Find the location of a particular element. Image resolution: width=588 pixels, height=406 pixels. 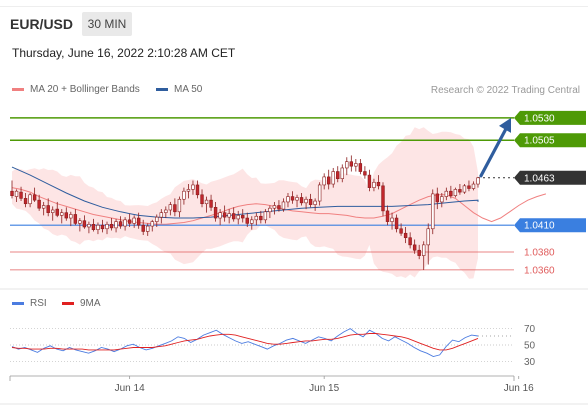

timeframe-badge: 30 MIN is located at coordinates (107, 24).